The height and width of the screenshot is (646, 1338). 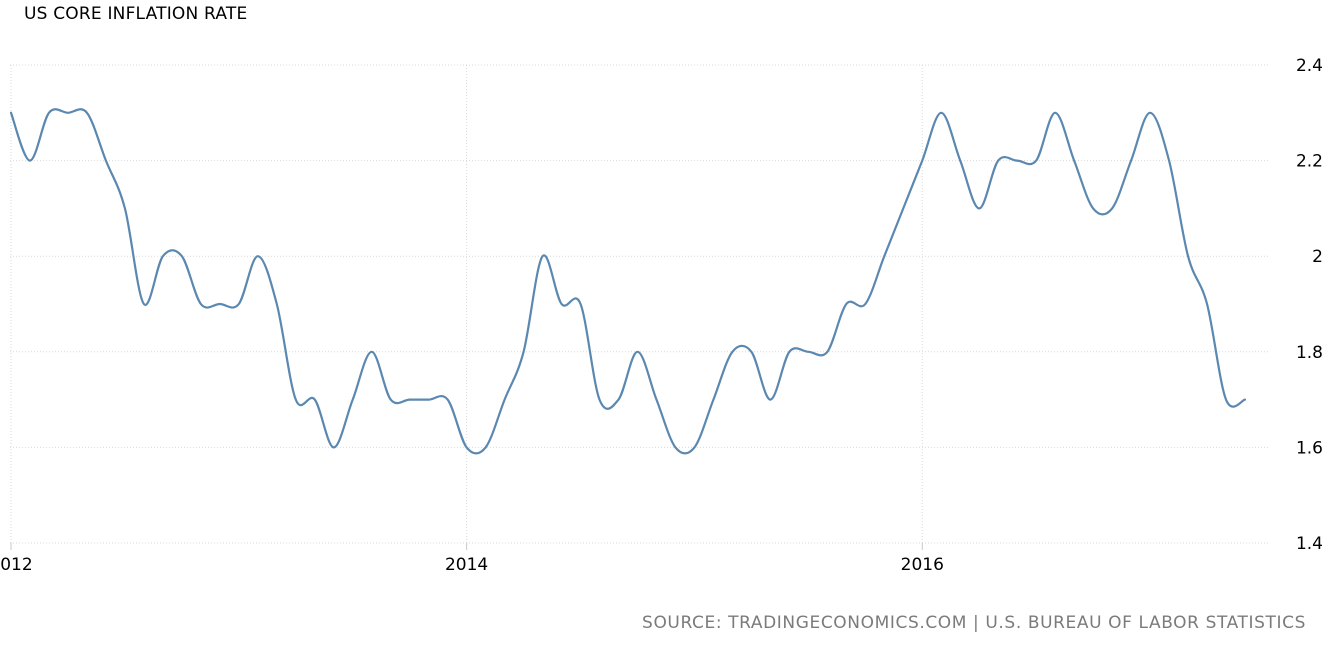 I want to click on x-axis-ticks: 2012 2014 2016, so click(x=472, y=559).